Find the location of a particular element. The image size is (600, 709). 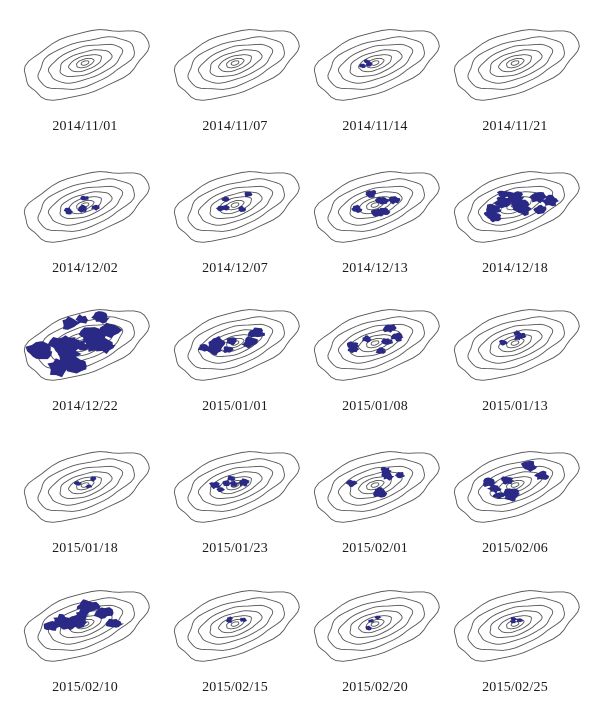

panel-date-label: 2015/02/10 is located at coordinates (85, 687).